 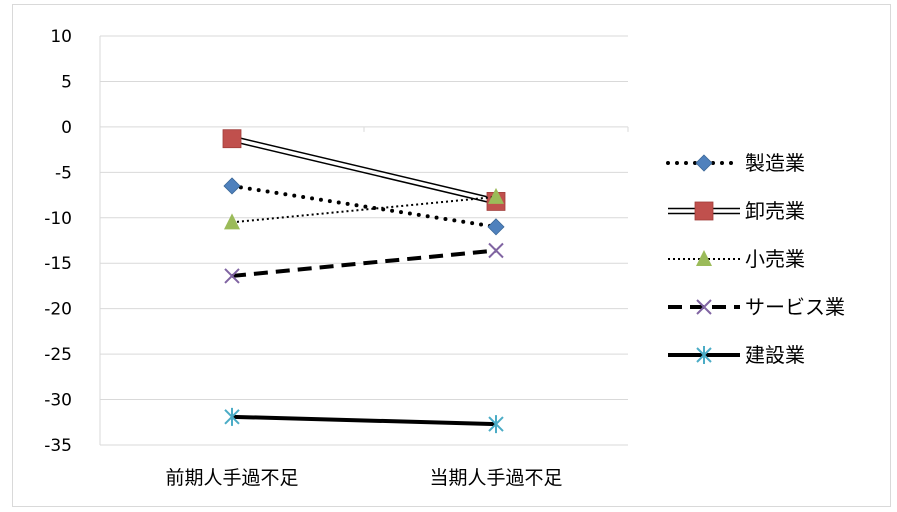 I want to click on legend-label: 小売業, so click(x=775, y=259).